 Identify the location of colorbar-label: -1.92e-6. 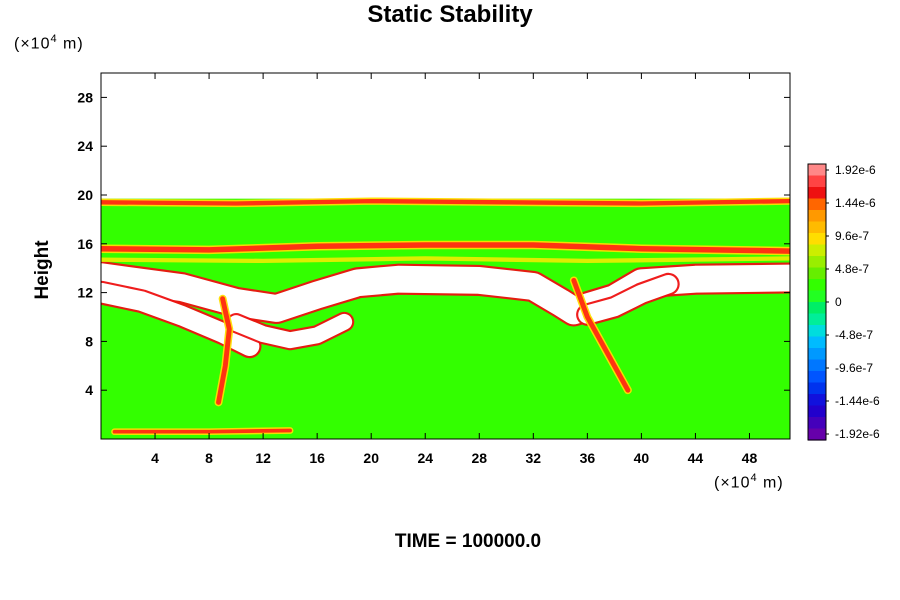
(857, 434).